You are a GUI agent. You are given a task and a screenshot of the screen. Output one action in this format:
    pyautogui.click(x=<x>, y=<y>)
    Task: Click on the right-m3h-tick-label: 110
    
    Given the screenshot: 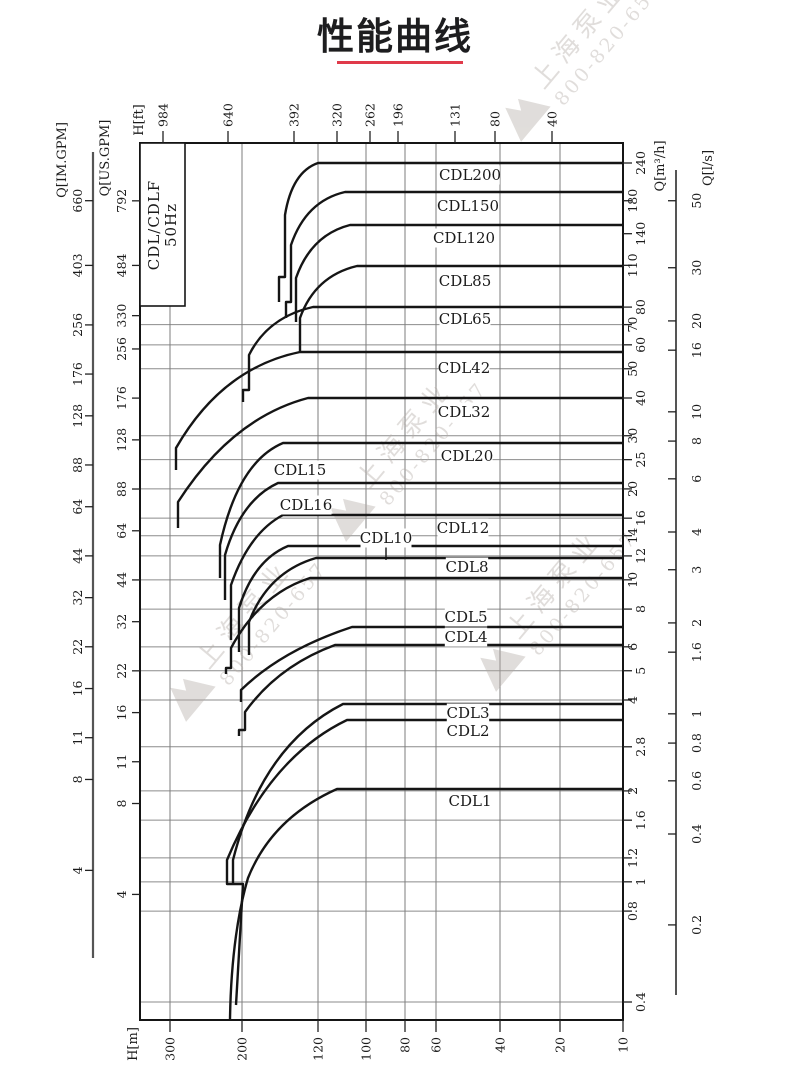 What is the action you would take?
    pyautogui.click(x=632, y=265)
    